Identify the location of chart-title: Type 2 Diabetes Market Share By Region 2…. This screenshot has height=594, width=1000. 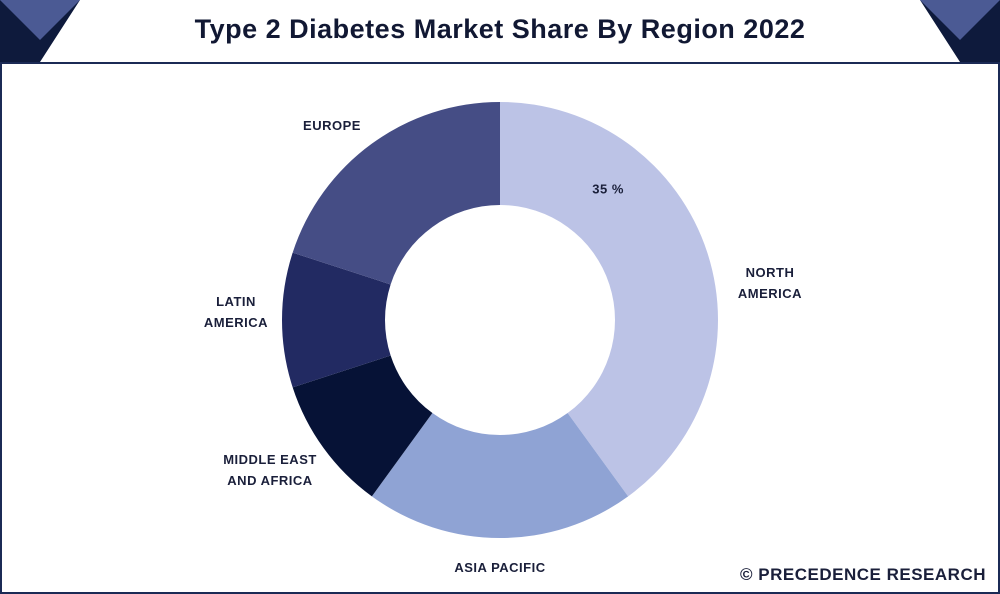
(500, 29).